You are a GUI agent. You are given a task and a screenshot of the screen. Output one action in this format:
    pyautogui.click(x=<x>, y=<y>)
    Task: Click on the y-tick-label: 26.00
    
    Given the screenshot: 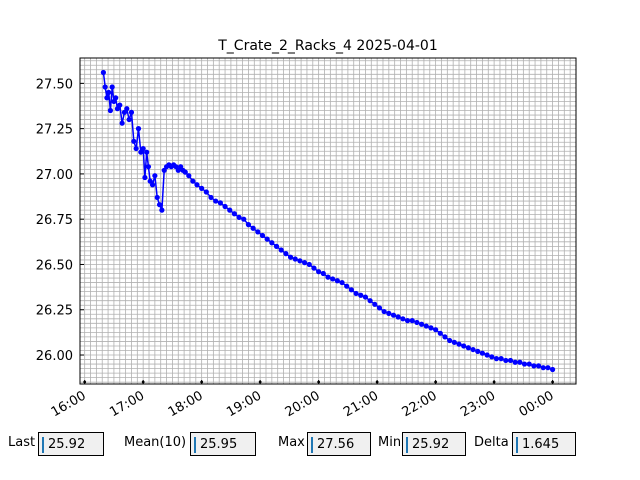 What is the action you would take?
    pyautogui.click(x=54, y=356)
    